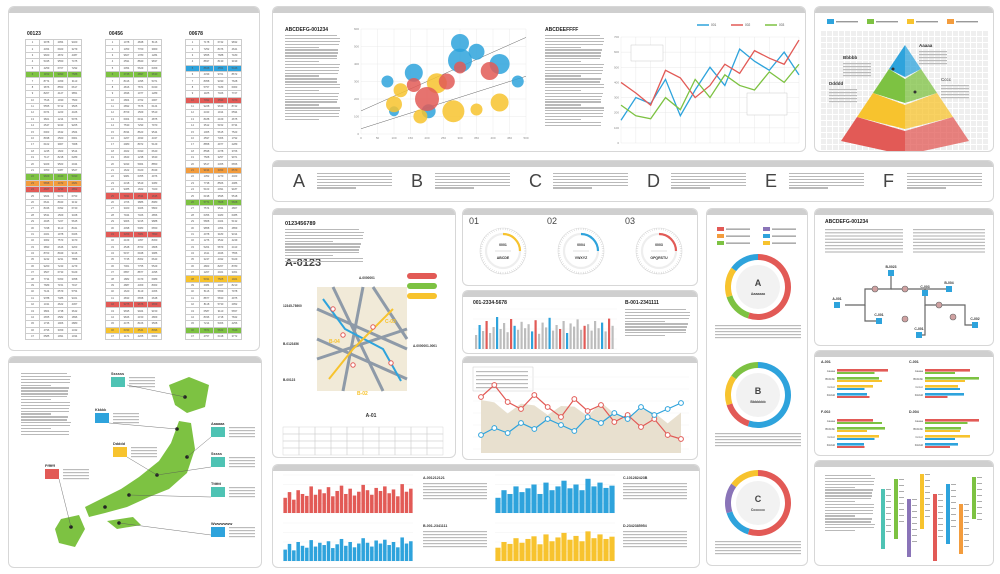 Image resolution: width=1000 pixels, height=574 pixels. Describe the element at coordinates (74, 285) in the screenshot. I see `table-cell: 7917` at that location.